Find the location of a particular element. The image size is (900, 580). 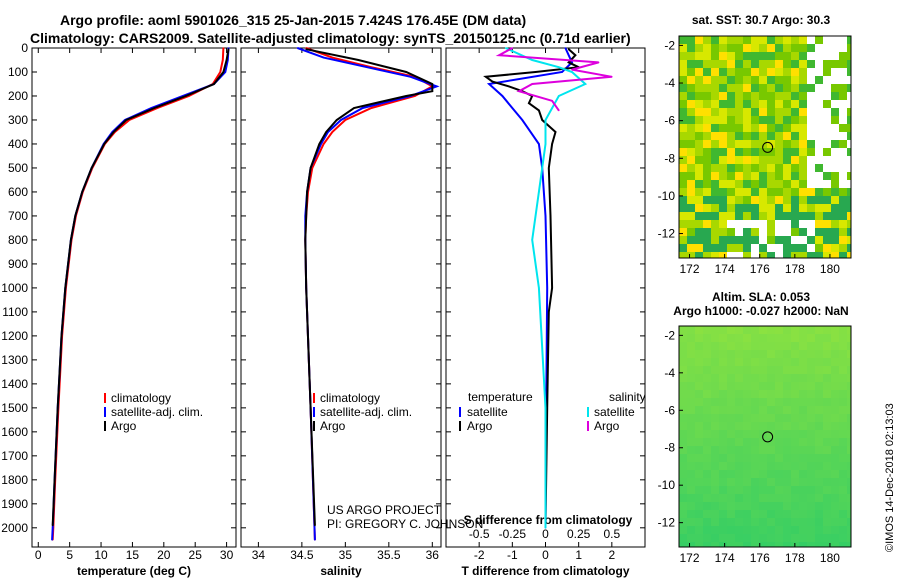

y-tick-label: -12 is located at coordinates (667, 234).